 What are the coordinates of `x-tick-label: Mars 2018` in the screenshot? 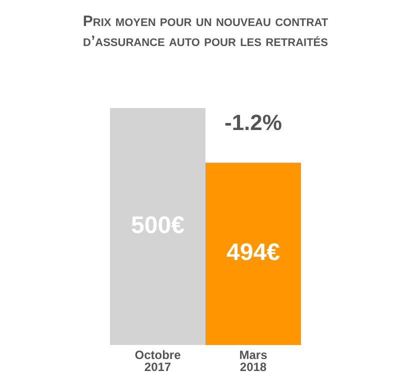 It's located at (253, 361).